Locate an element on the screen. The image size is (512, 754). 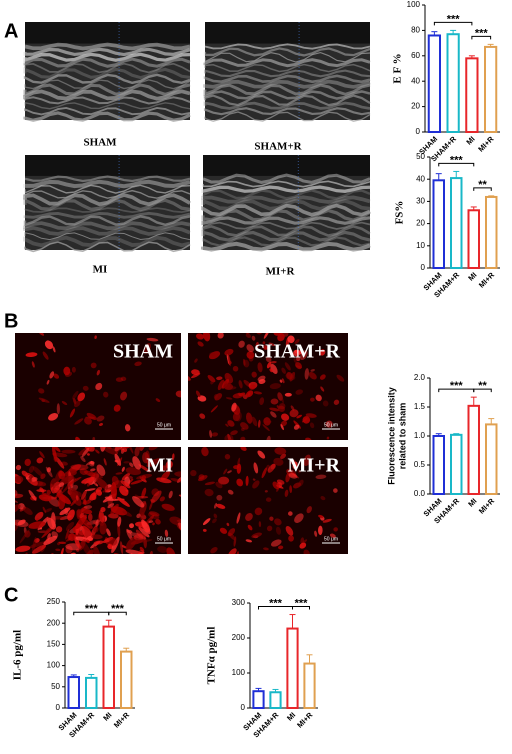
x-tick-label: MI+R is located at coordinates (487, 280).